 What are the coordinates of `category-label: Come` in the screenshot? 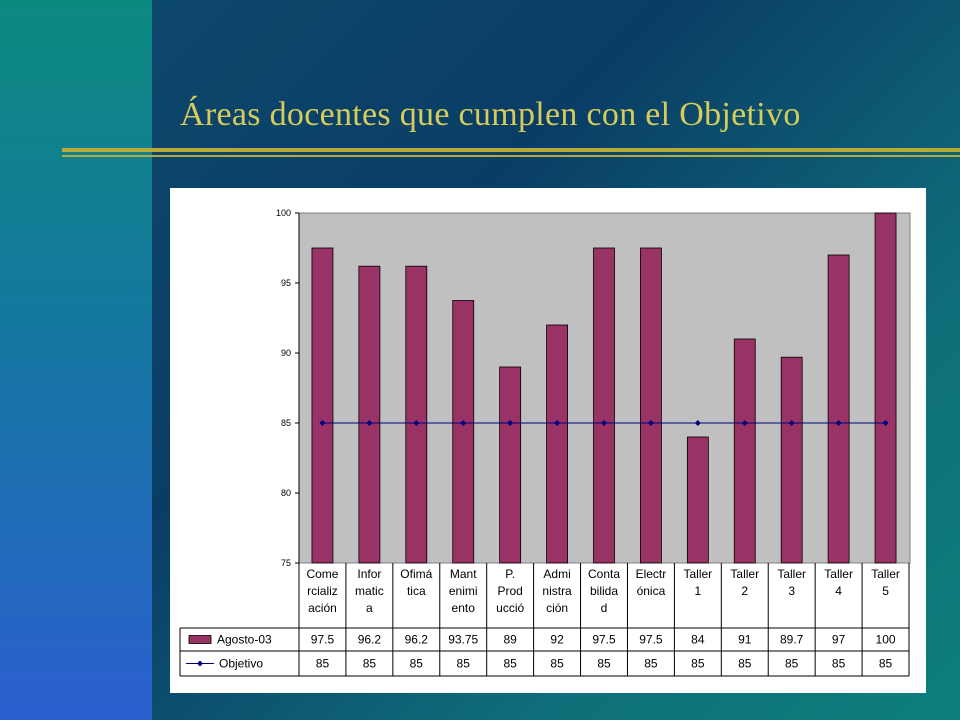 It's located at (322, 574).